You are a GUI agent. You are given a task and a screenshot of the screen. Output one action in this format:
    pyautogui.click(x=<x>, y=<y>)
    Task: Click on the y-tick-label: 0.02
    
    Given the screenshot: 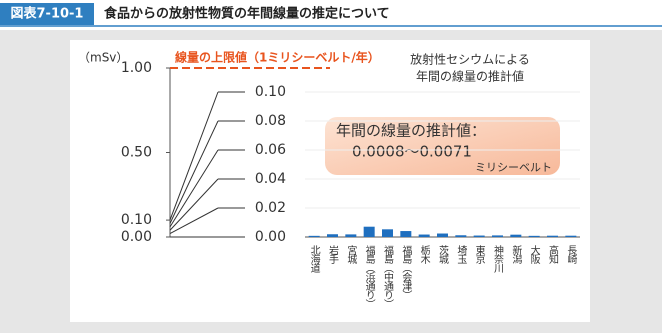 What is the action you would take?
    pyautogui.click(x=270, y=208)
    